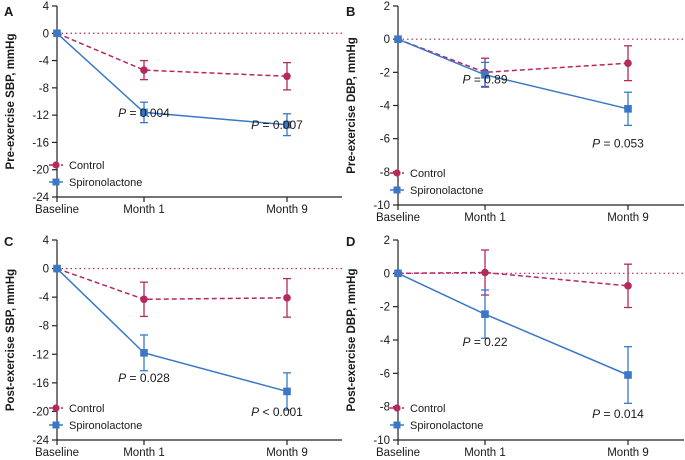  What do you see at coordinates (40, 441) in the screenshot?
I see `y-tick-label: -24` at bounding box center [40, 441].